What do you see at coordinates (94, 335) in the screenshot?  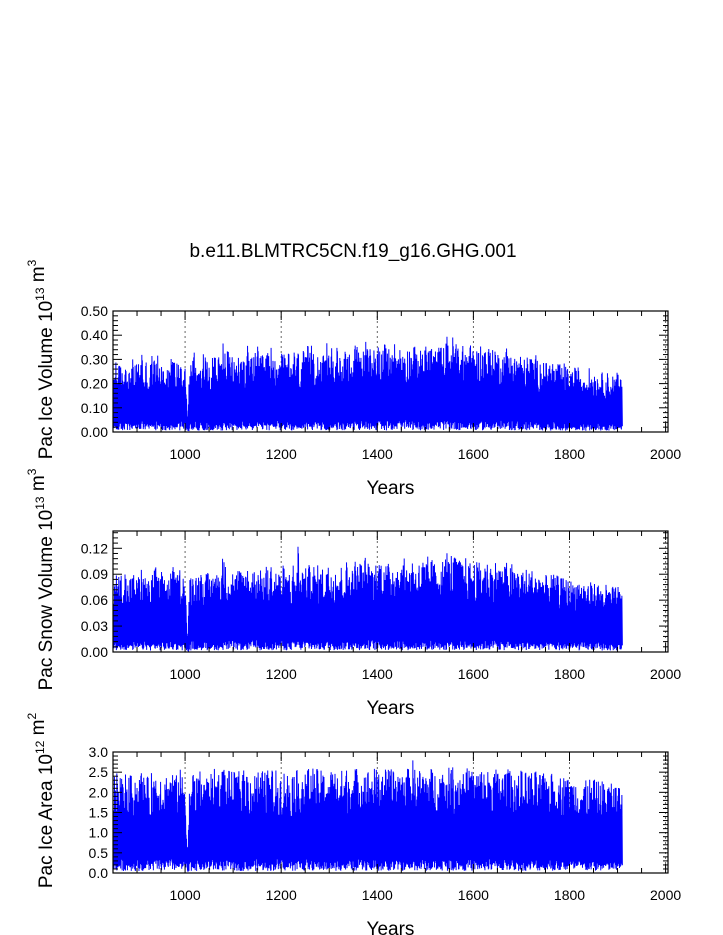 I see `y-tick-label: 0.40` at bounding box center [94, 335].